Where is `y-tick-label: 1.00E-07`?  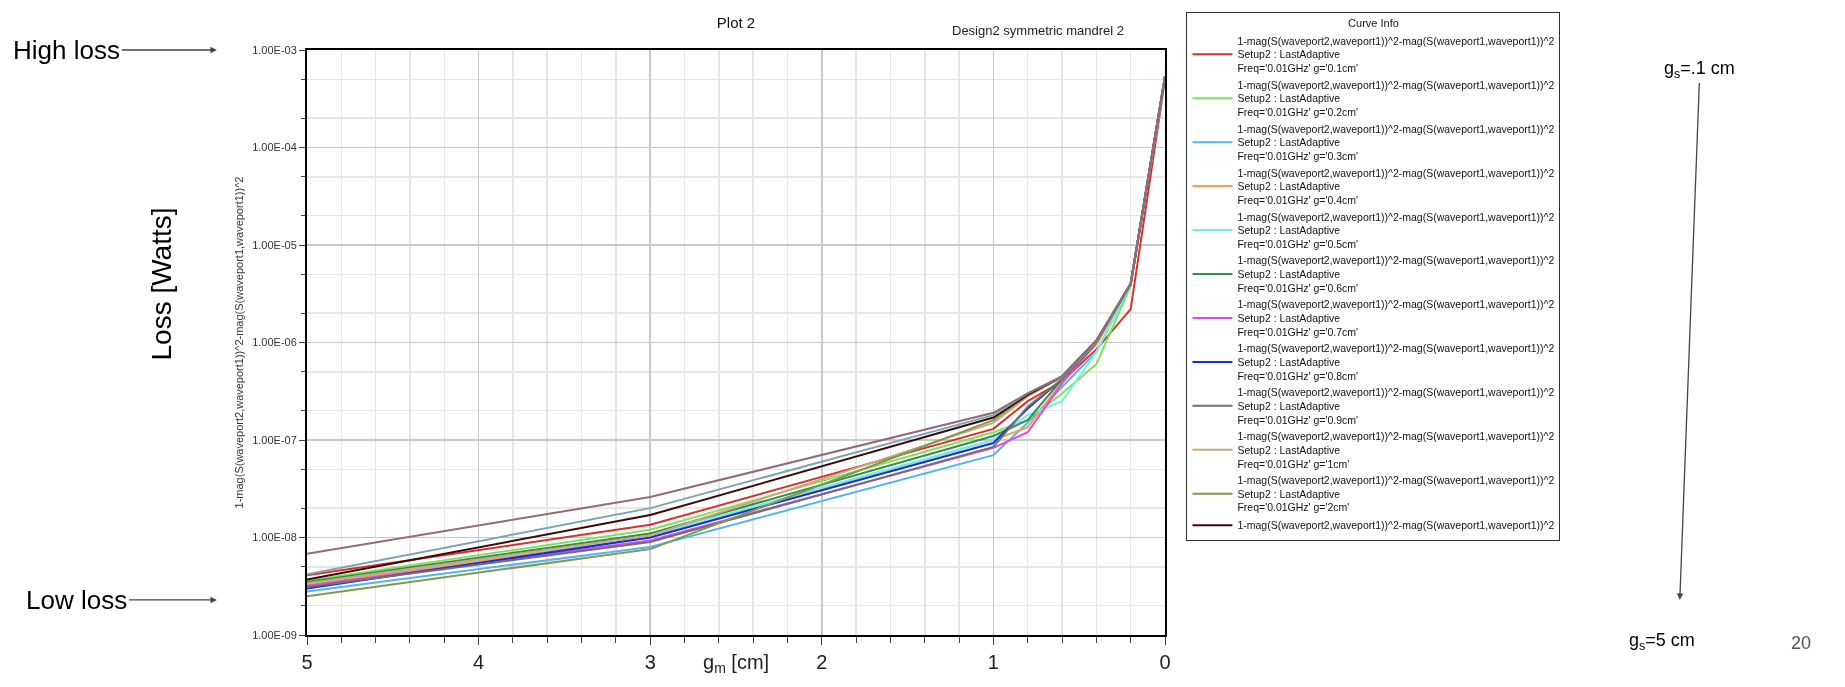 y-tick-label: 1.00E-07 is located at coordinates (274, 439).